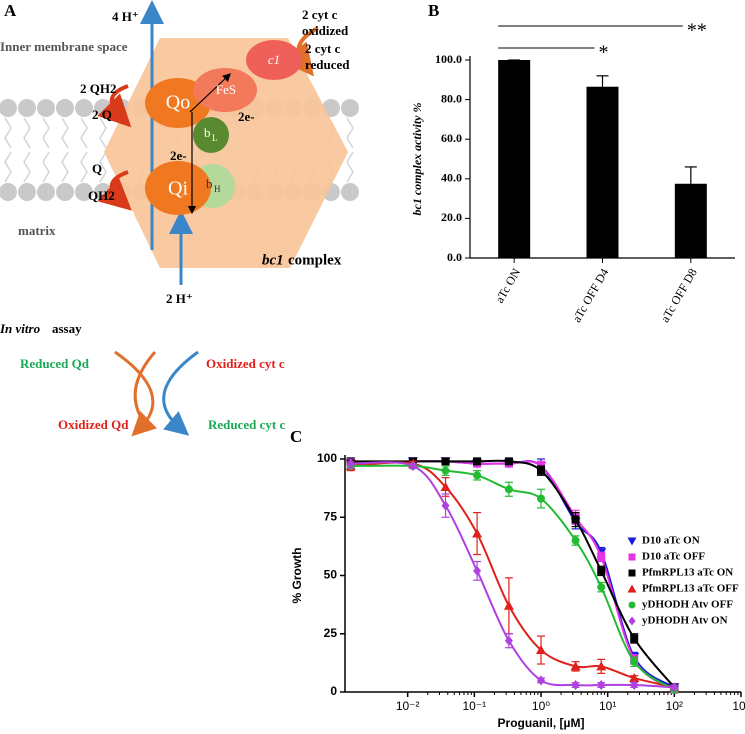 The image size is (745, 734). Describe the element at coordinates (296, 436) in the screenshot. I see `panel-label: C` at that location.